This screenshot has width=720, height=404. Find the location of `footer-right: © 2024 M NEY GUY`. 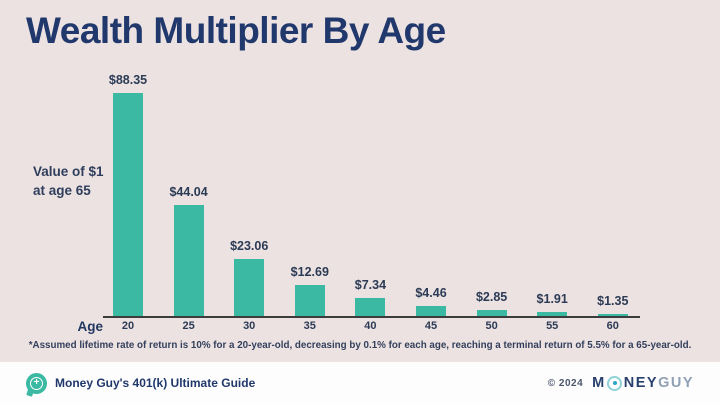

footer-right: © 2024 M NEY GUY is located at coordinates (621, 383).